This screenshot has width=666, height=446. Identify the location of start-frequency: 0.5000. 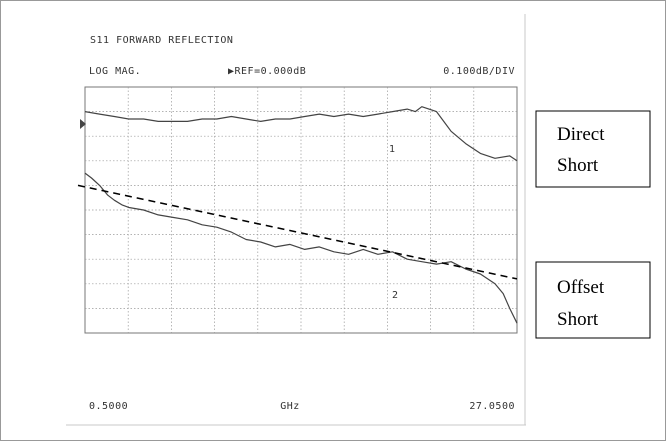
(108, 406).